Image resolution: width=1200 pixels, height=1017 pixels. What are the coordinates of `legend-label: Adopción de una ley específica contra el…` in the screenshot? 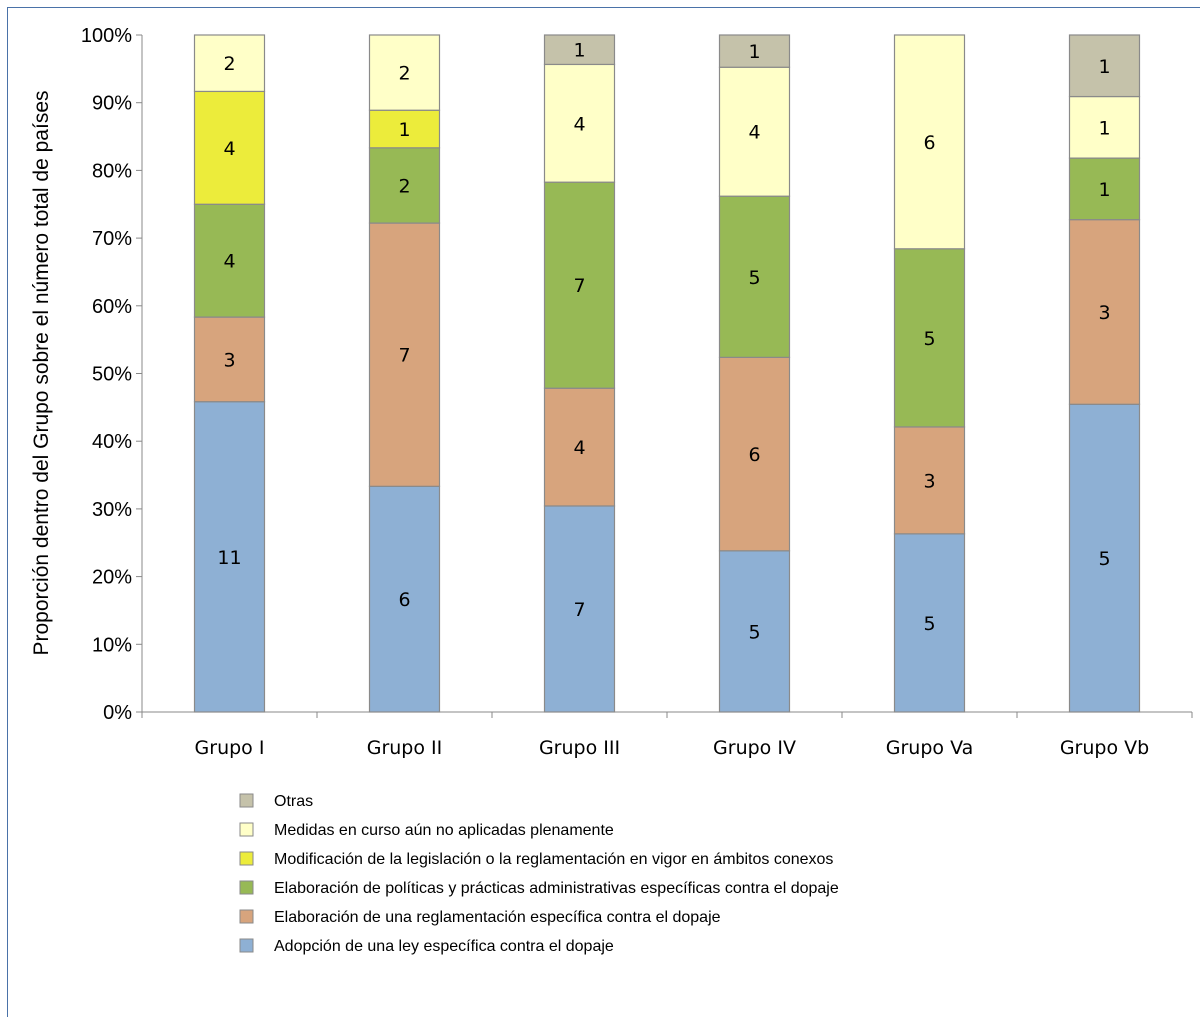 It's located at (444, 946).